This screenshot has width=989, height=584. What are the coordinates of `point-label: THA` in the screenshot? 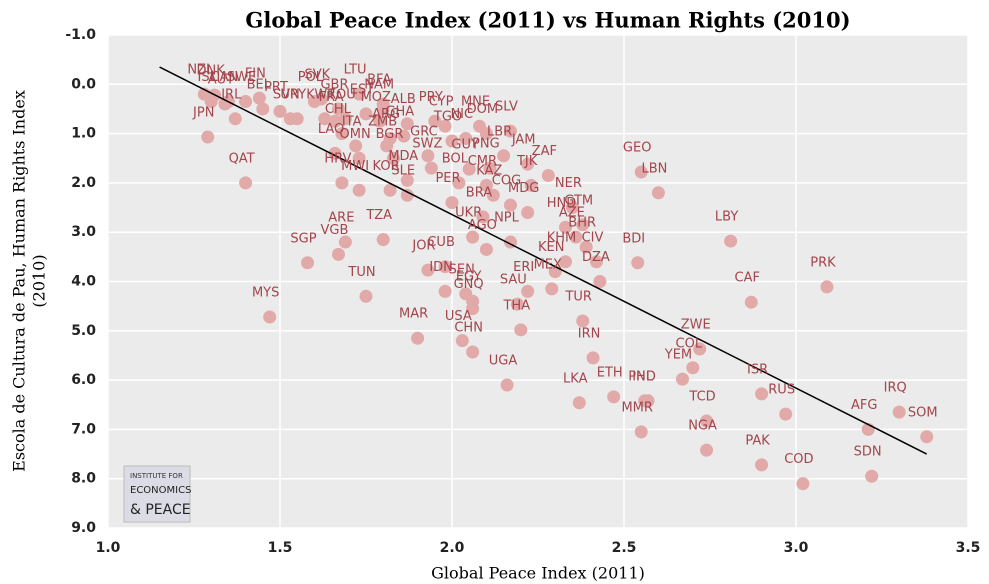 It's located at (516, 305).